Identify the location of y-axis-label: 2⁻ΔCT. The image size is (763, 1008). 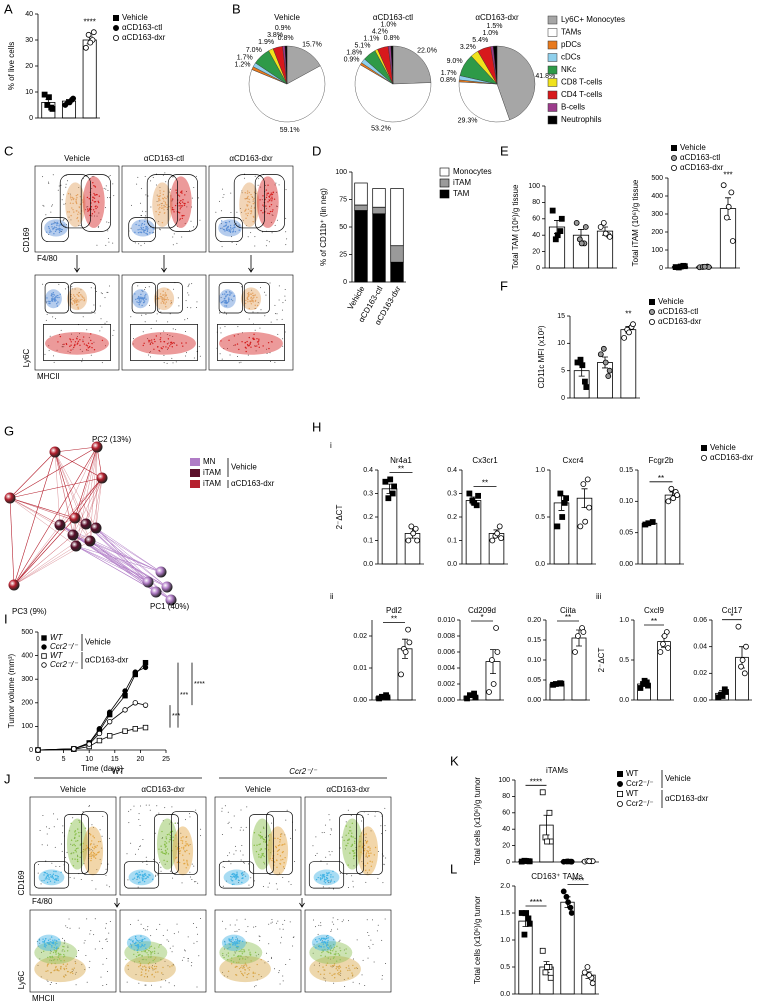
(339, 517).